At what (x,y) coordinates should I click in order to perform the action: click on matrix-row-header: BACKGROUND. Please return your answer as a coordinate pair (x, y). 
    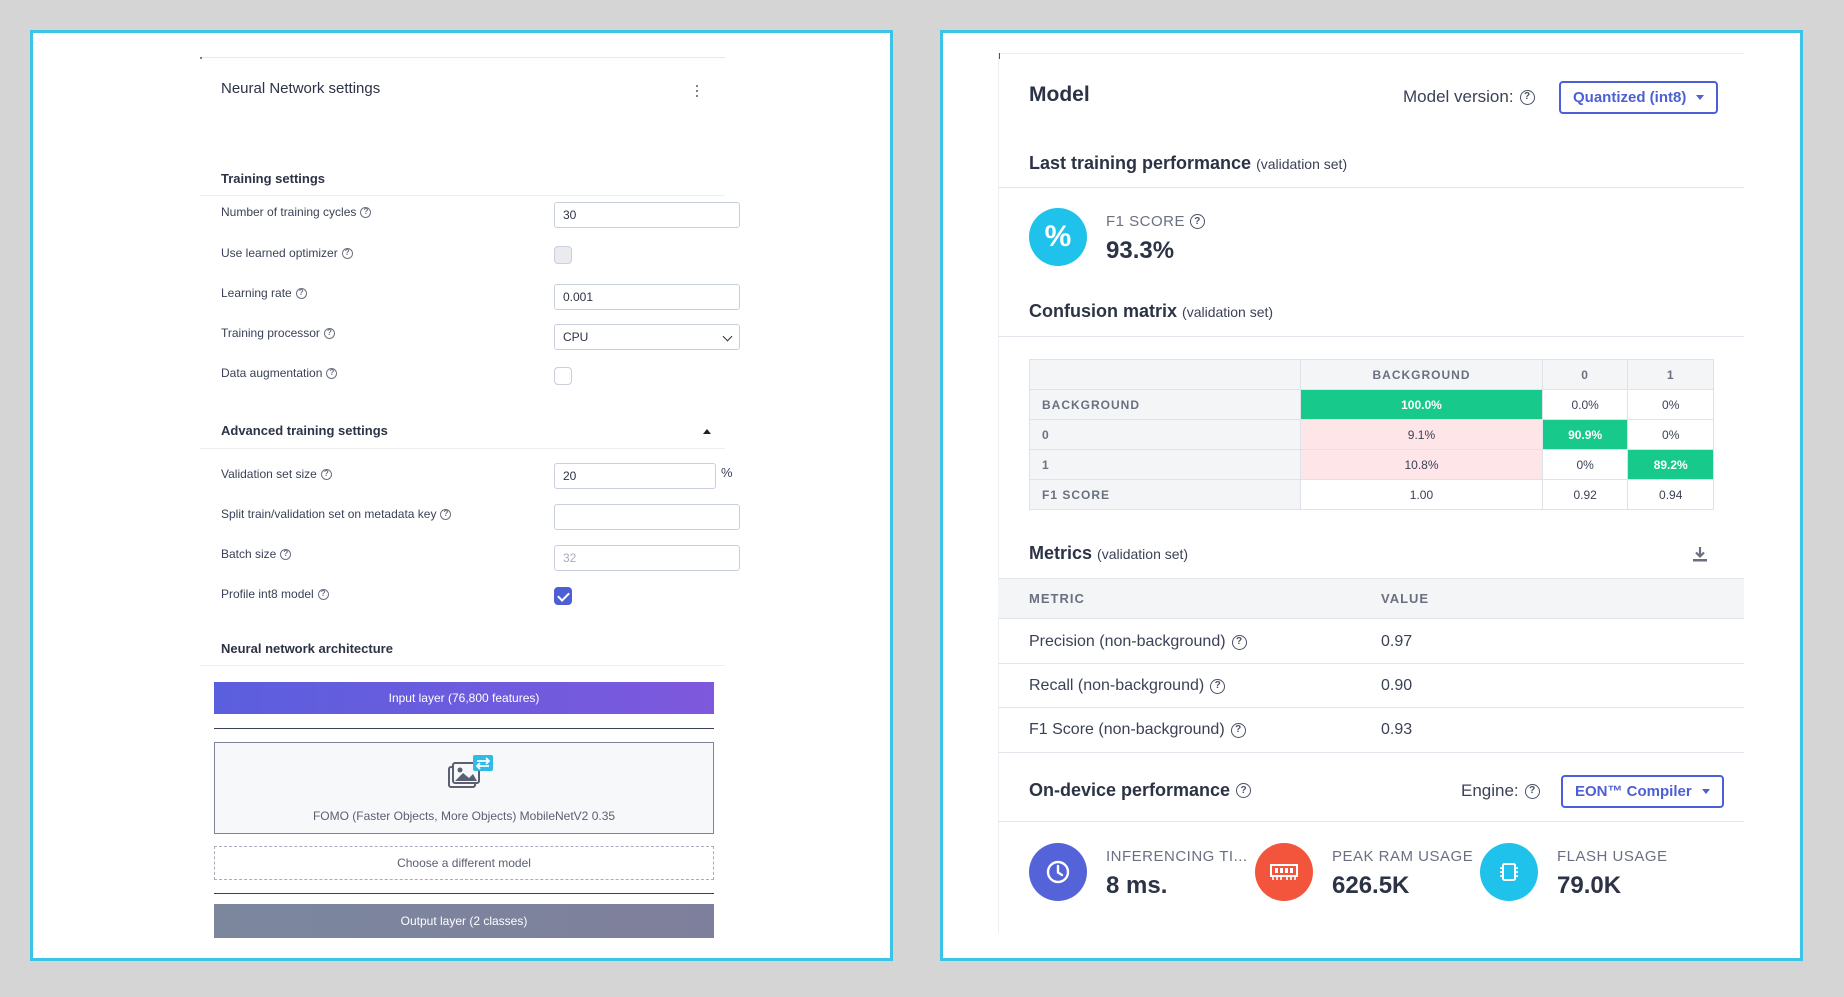
    Looking at the image, I should click on (1165, 404).